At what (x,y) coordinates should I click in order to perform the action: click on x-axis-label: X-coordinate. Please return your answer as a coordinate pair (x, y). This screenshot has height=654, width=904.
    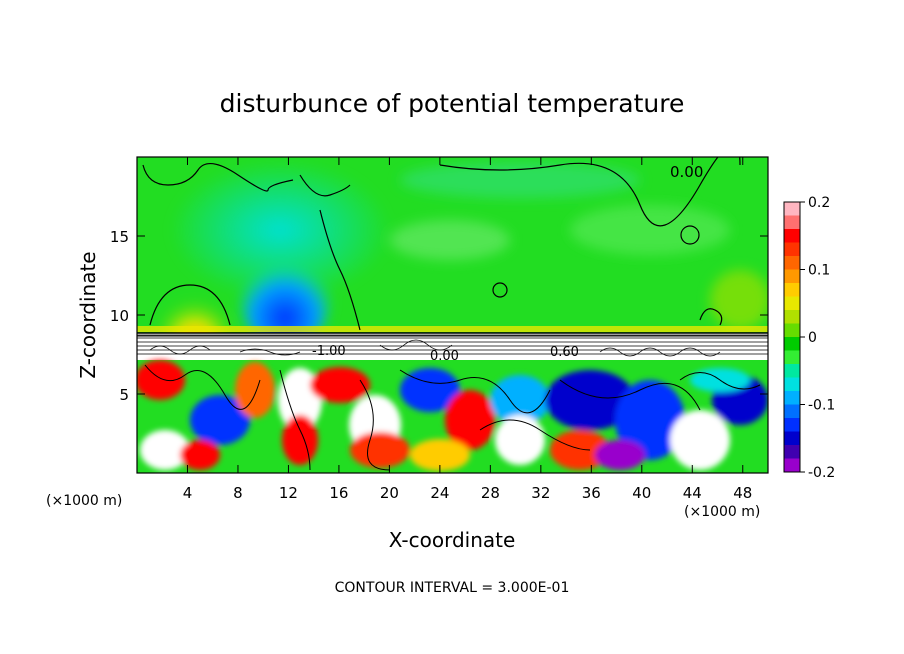
    Looking at the image, I should click on (452, 540).